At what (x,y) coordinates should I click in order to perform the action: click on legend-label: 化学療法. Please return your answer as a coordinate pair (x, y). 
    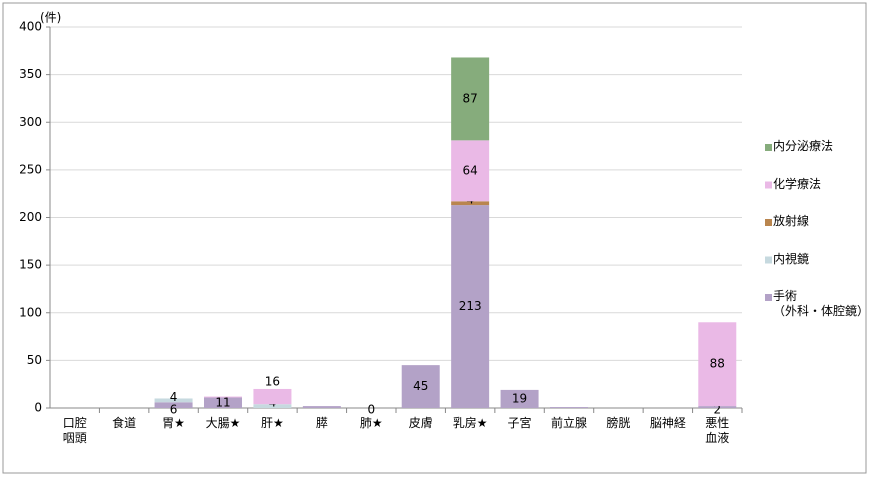
    Looking at the image, I should click on (797, 183).